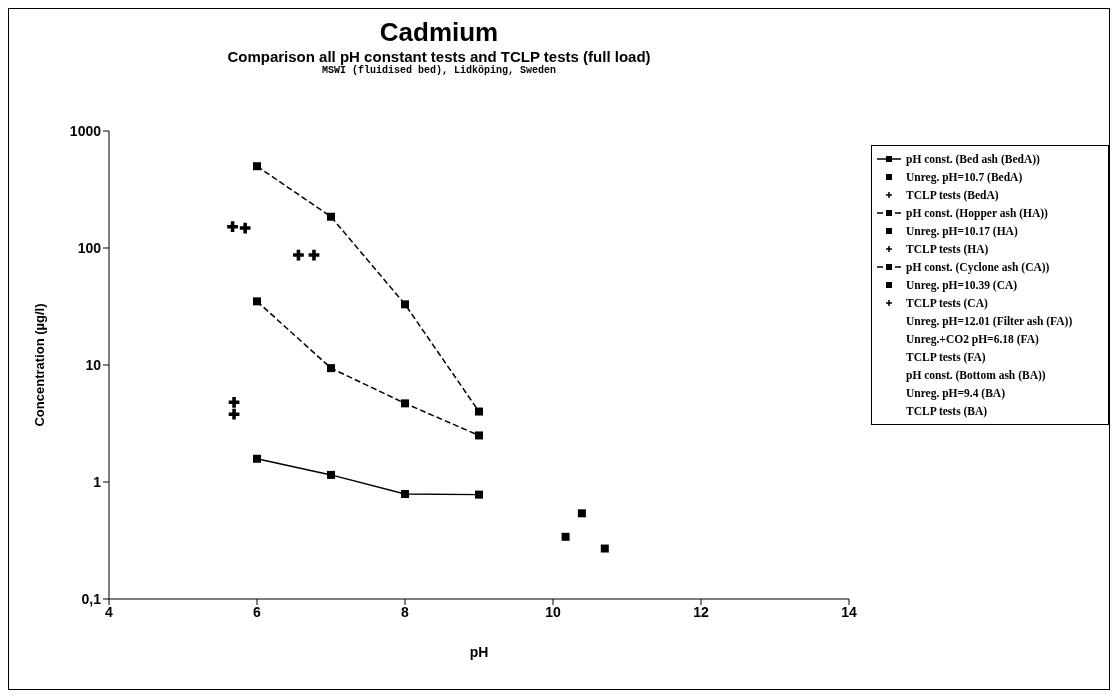 Image resolution: width=1120 pixels, height=696 pixels. I want to click on y-axis-title: Concentration (µg/l), so click(39, 365).